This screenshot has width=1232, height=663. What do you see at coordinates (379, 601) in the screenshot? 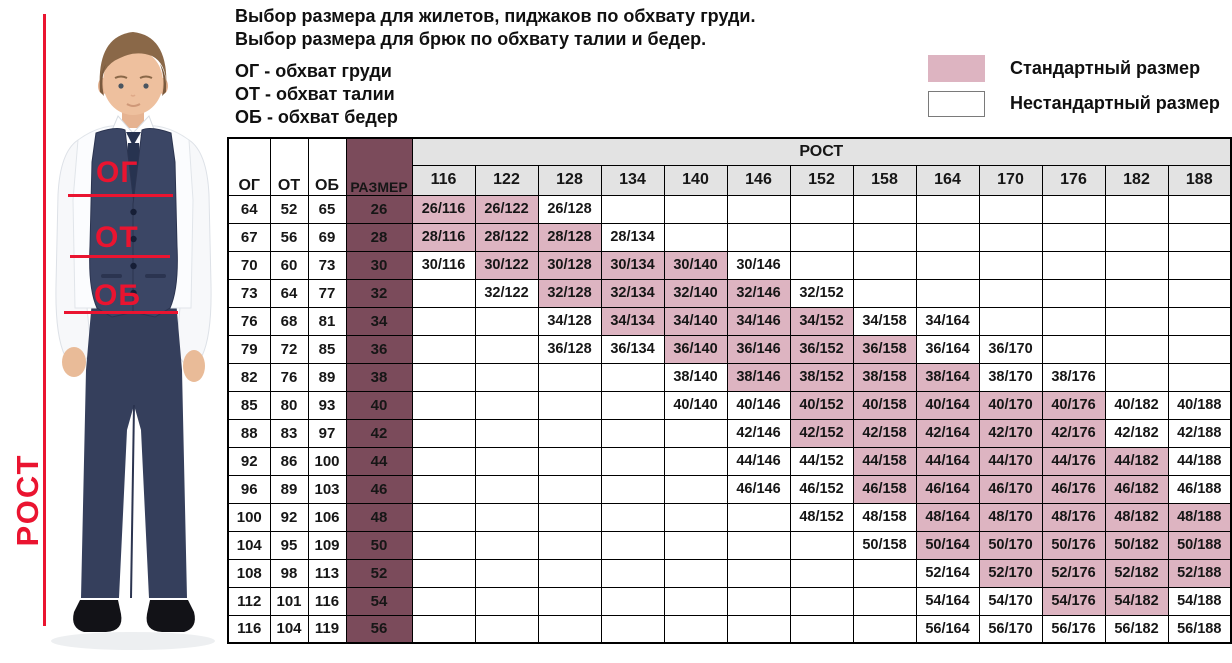
I see `size-cell: 54` at bounding box center [379, 601].